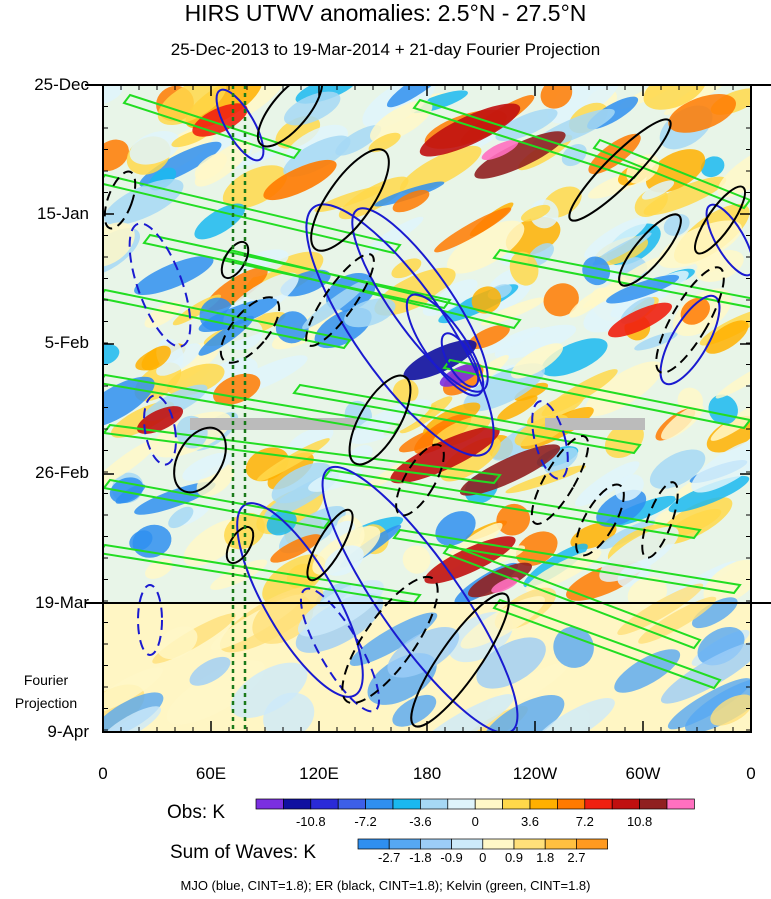 This screenshot has height=899, width=771. Describe the element at coordinates (535, 773) in the screenshot. I see `x-tick-label: 120W` at that location.